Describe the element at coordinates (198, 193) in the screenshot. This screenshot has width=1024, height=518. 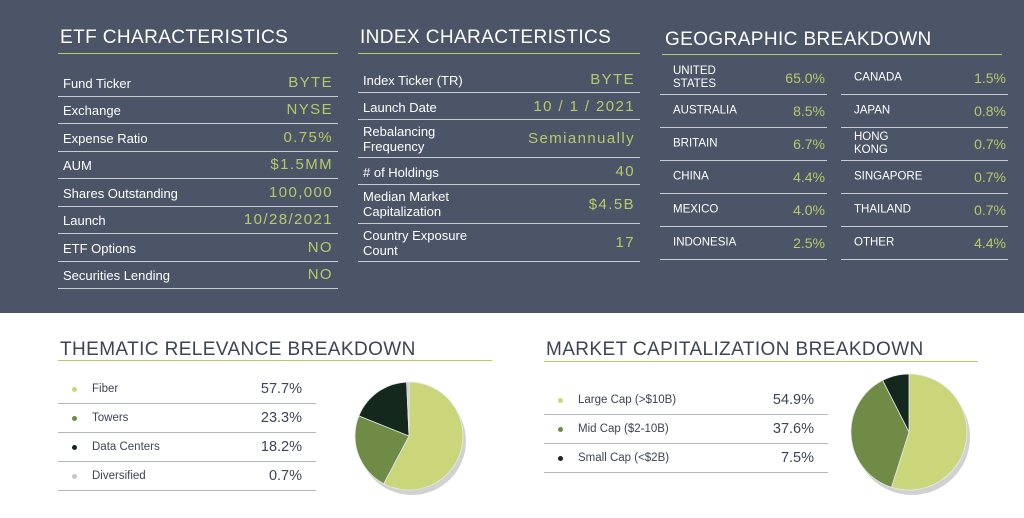
I see `etf-row: Shares Outstanding 100,000` at that location.